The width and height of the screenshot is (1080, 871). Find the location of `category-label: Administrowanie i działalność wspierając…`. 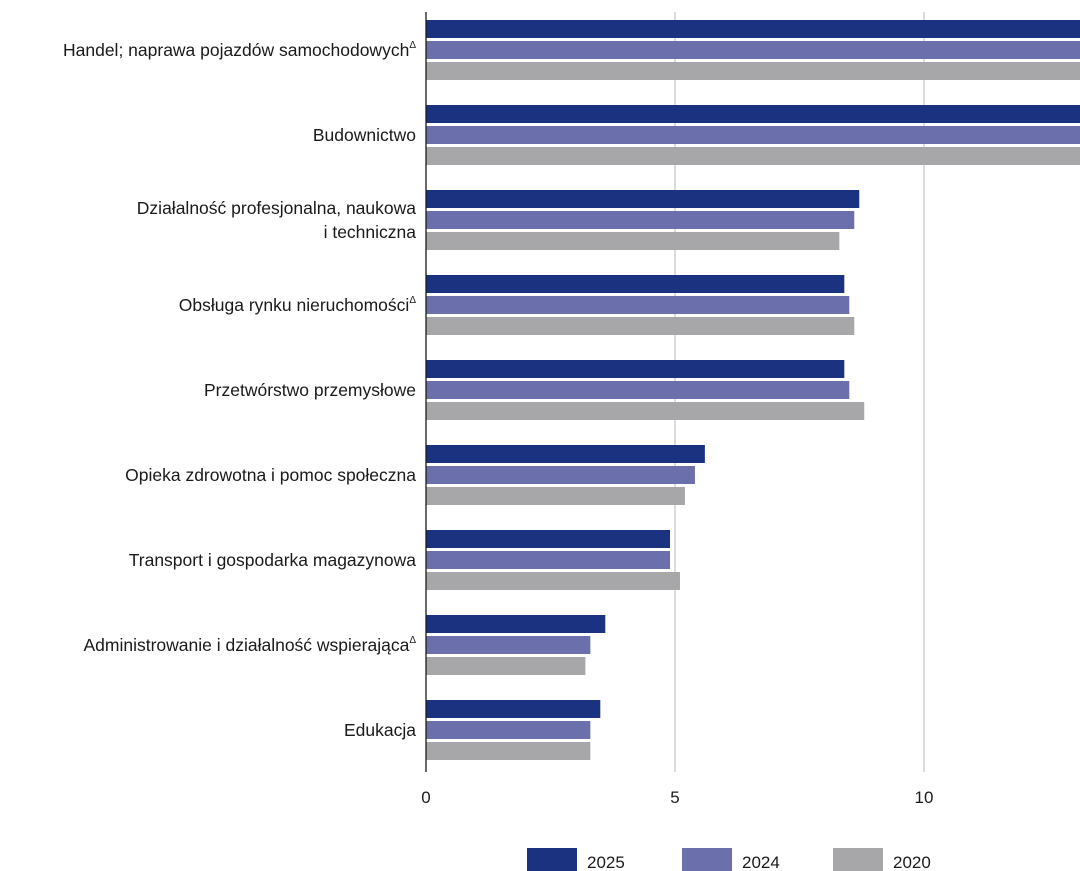

category-label: Administrowanie i działalność wspierając… is located at coordinates (249, 645).